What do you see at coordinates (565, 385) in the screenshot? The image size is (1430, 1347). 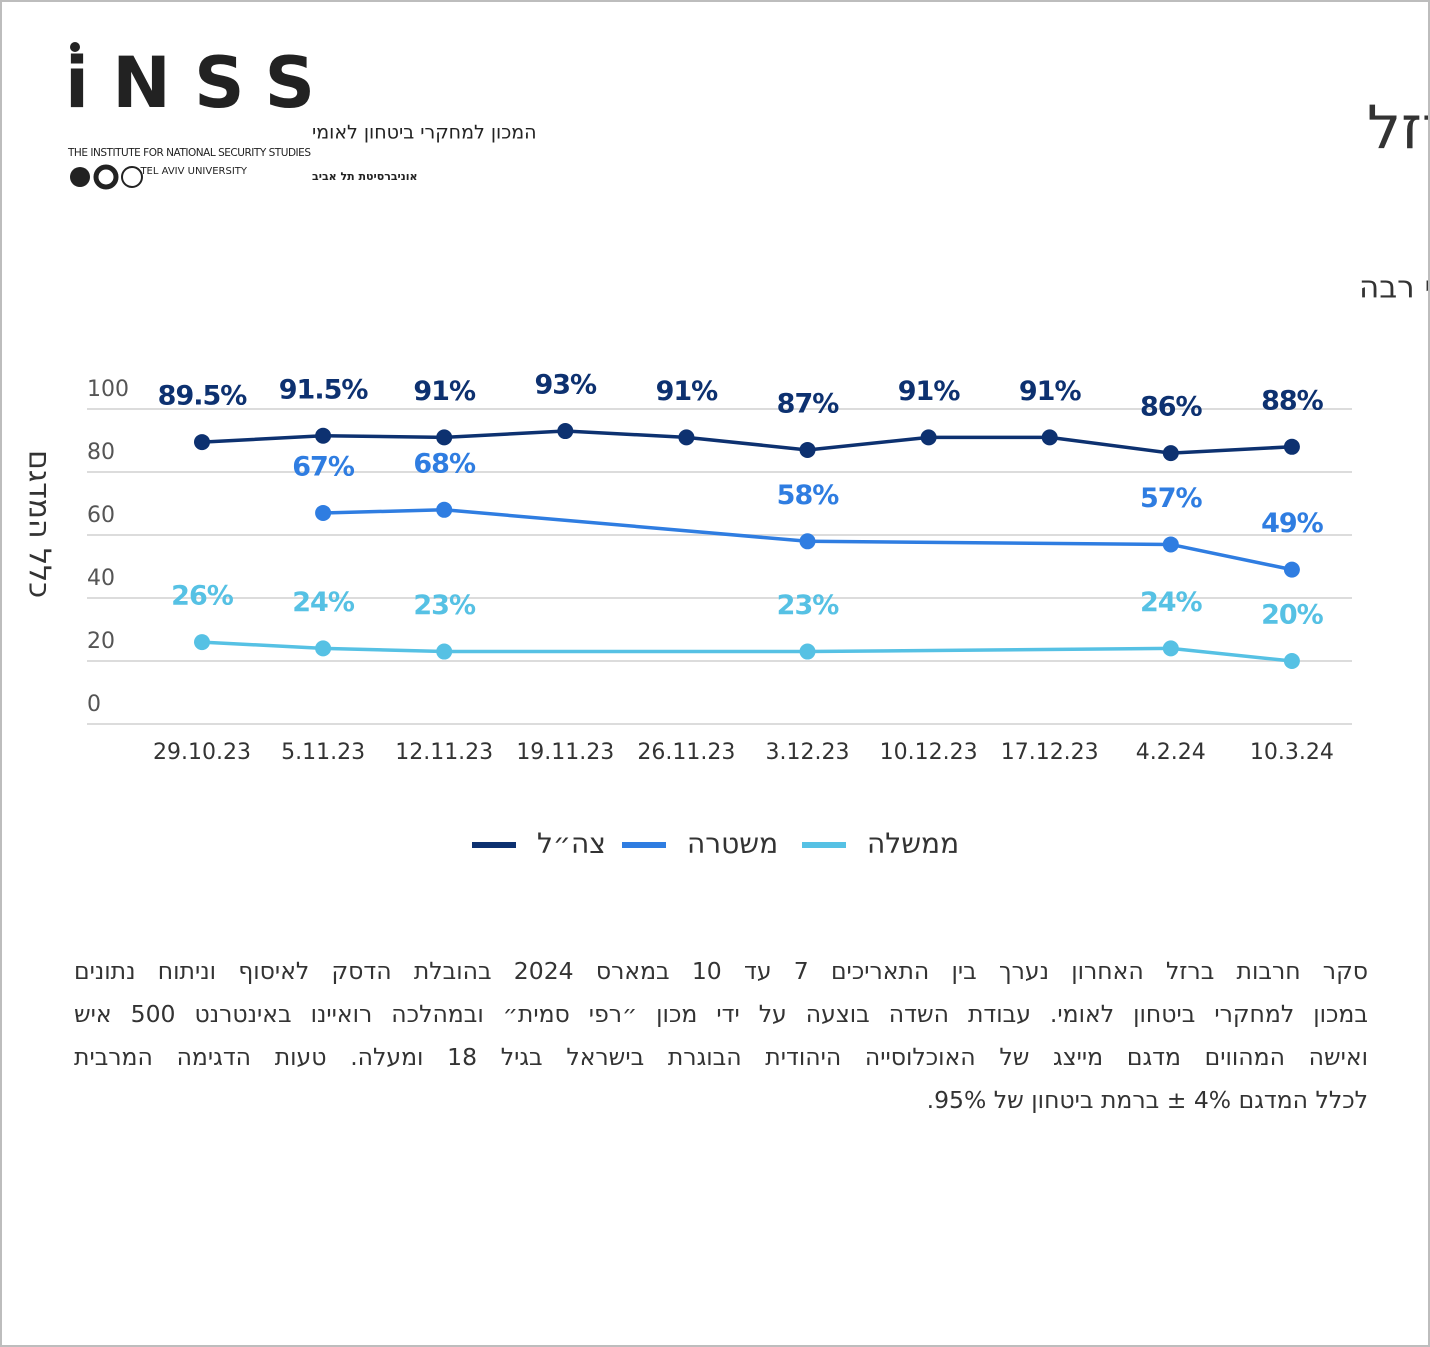 I see `data-label: 93%` at bounding box center [565, 385].